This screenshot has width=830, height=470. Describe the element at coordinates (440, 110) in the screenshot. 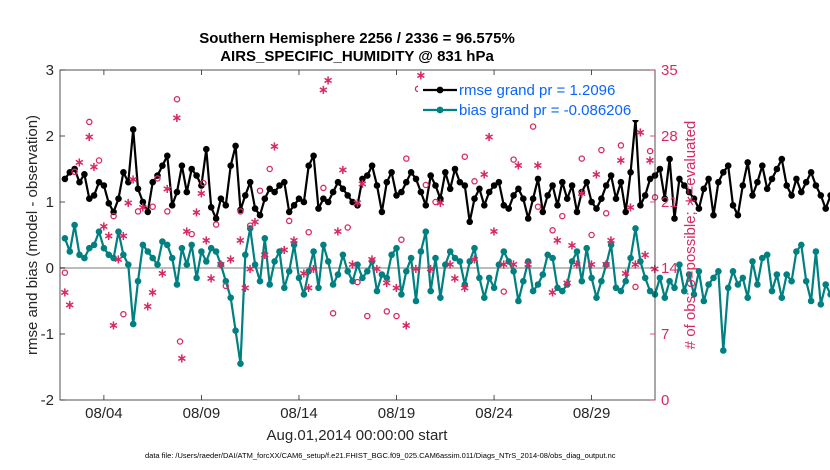

I see `legend-bias-marker` at that location.